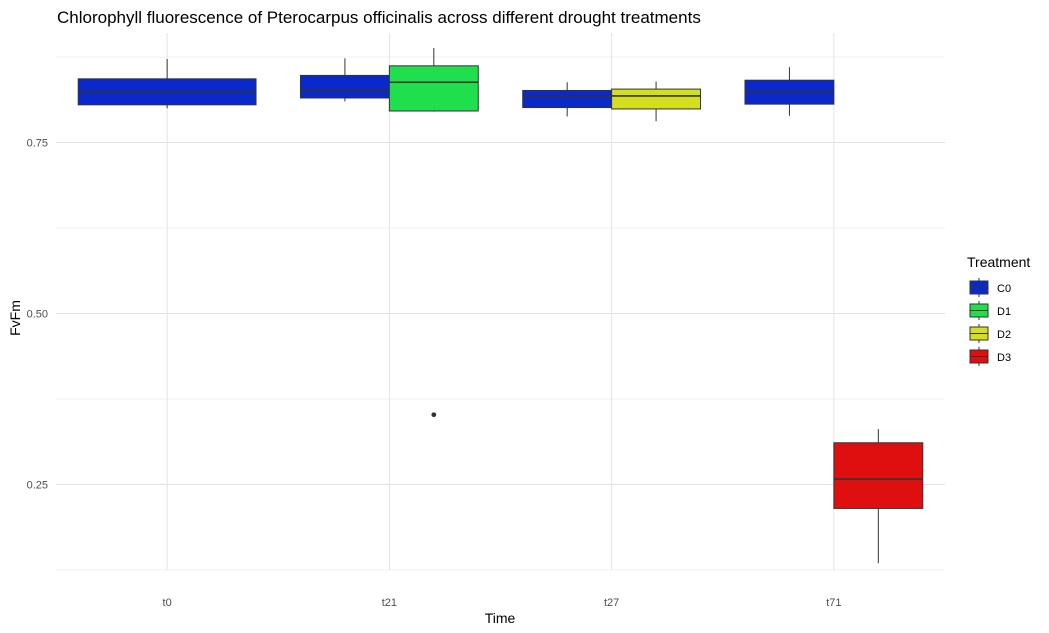 This screenshot has width=1049, height=633. Describe the element at coordinates (990, 310) in the screenshot. I see `legend-item-D1: D1` at that location.